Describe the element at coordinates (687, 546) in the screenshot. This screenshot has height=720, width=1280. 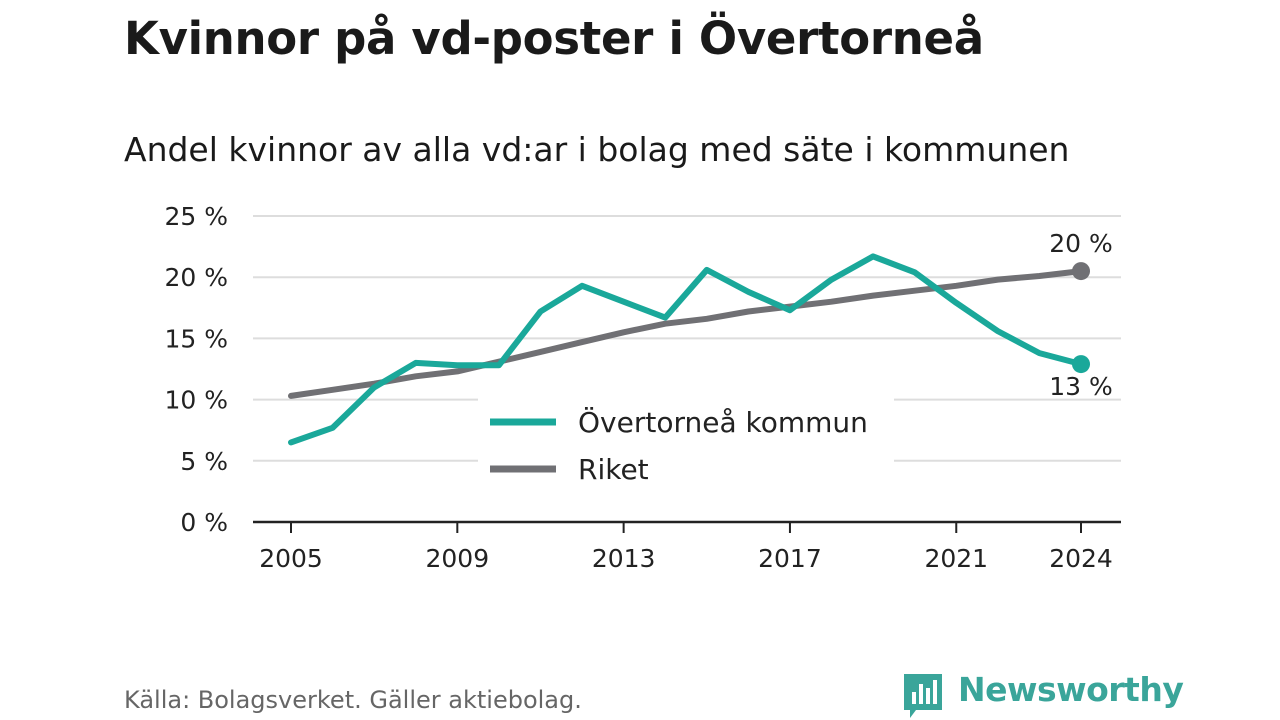
I see `x-axis: 2005 2009 2013 2017 2021 2024` at that location.